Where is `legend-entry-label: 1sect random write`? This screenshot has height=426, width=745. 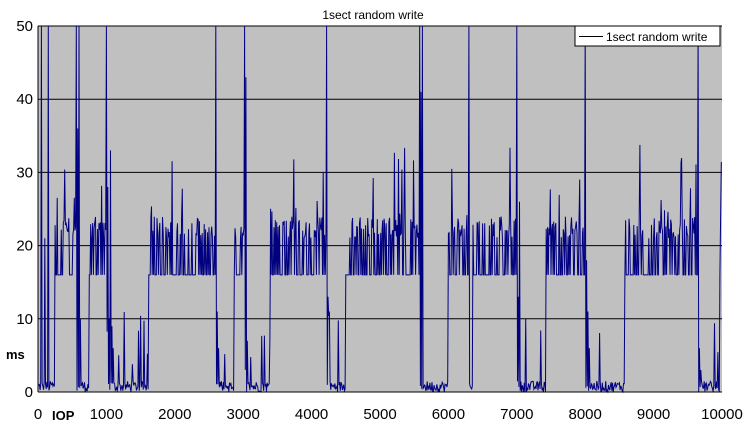
legend-entry-label: 1sect random write is located at coordinates (657, 37).